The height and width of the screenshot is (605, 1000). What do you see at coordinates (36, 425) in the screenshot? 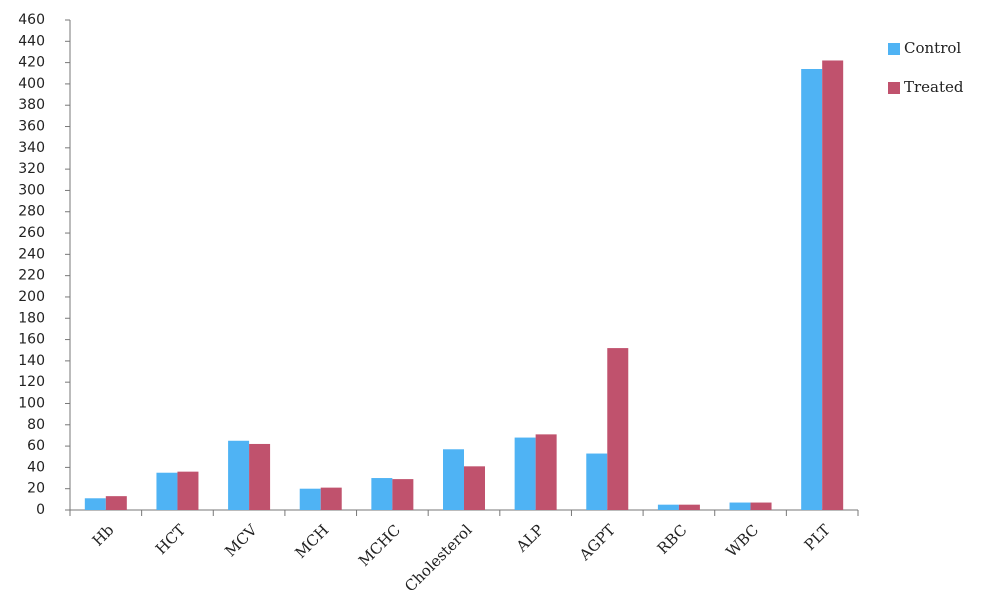
I see `y-tick-label: 80` at bounding box center [36, 425].